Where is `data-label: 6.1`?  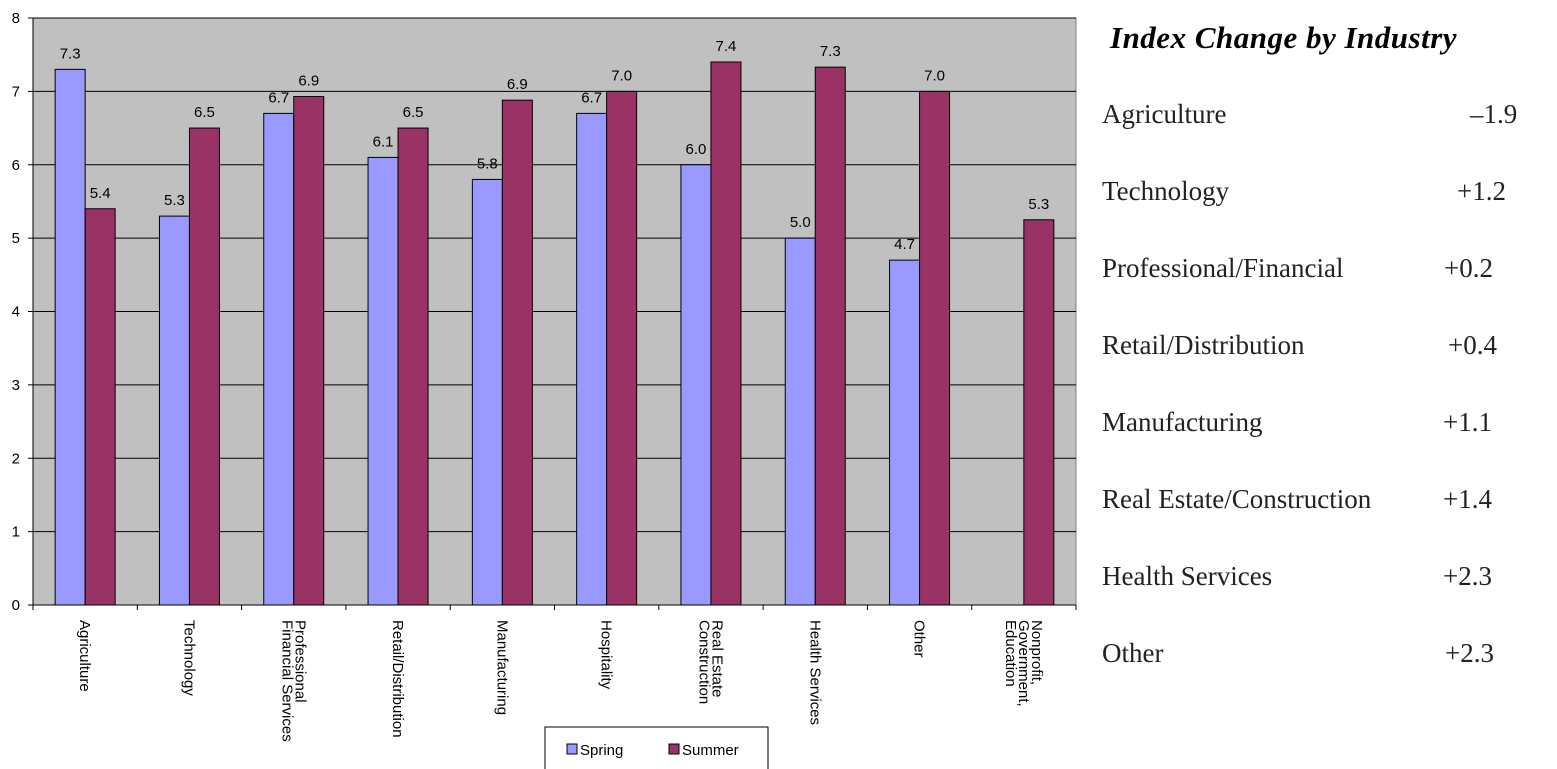
data-label: 6.1 is located at coordinates (383, 141).